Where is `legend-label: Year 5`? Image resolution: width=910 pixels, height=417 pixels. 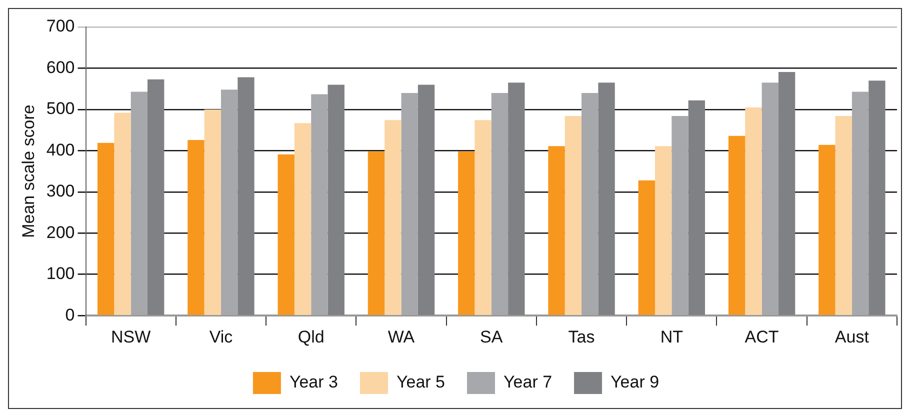 legend-label: Year 5 is located at coordinates (421, 382).